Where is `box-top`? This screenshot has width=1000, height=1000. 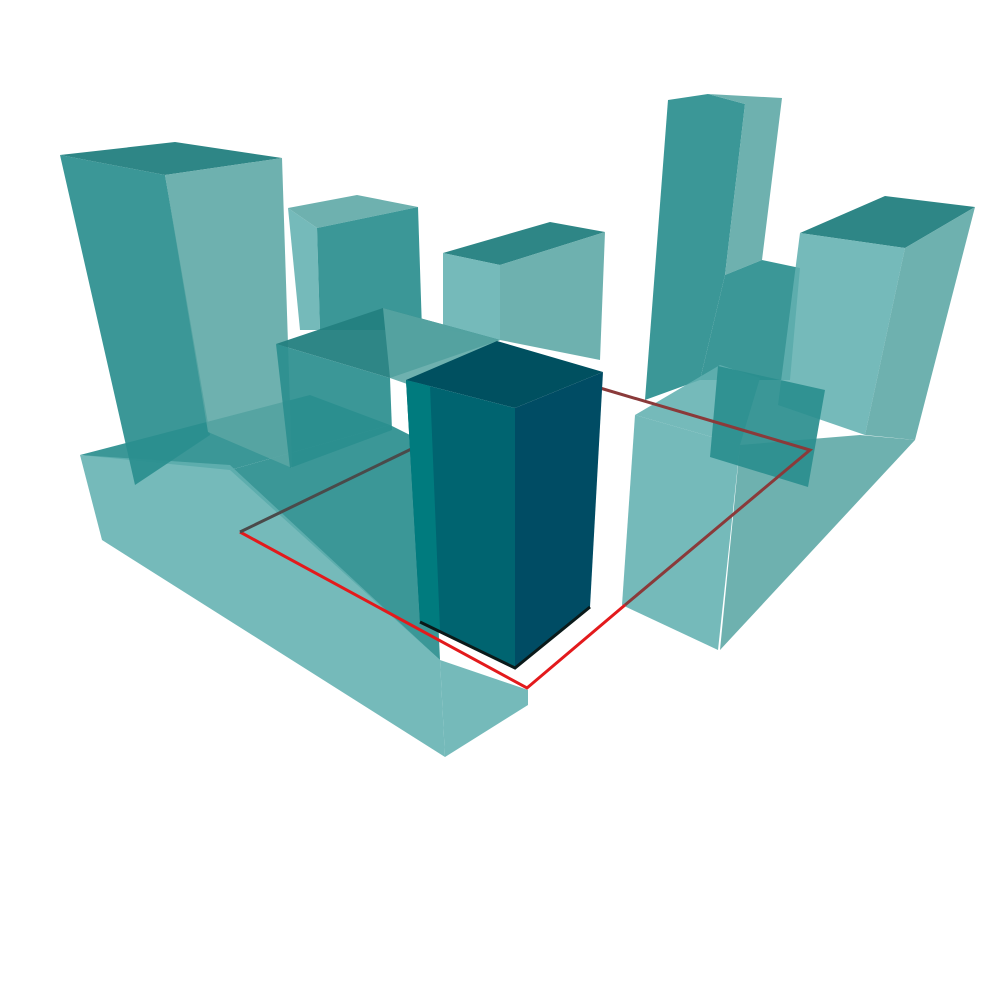
box-top is located at coordinates (504, 374).